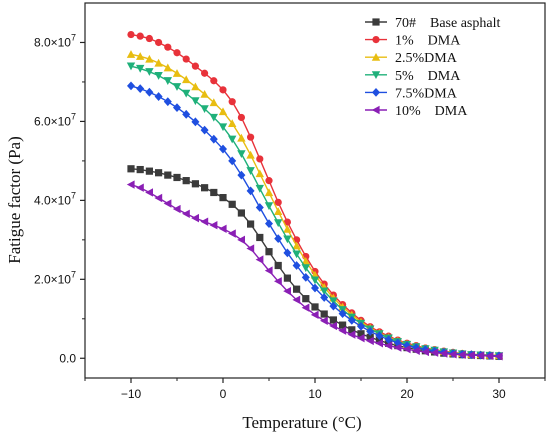 This screenshot has height=435, width=550. What do you see at coordinates (55, 198) in the screenshot?
I see `y-tick-label: 4.0×10⁷` at bounding box center [55, 198].